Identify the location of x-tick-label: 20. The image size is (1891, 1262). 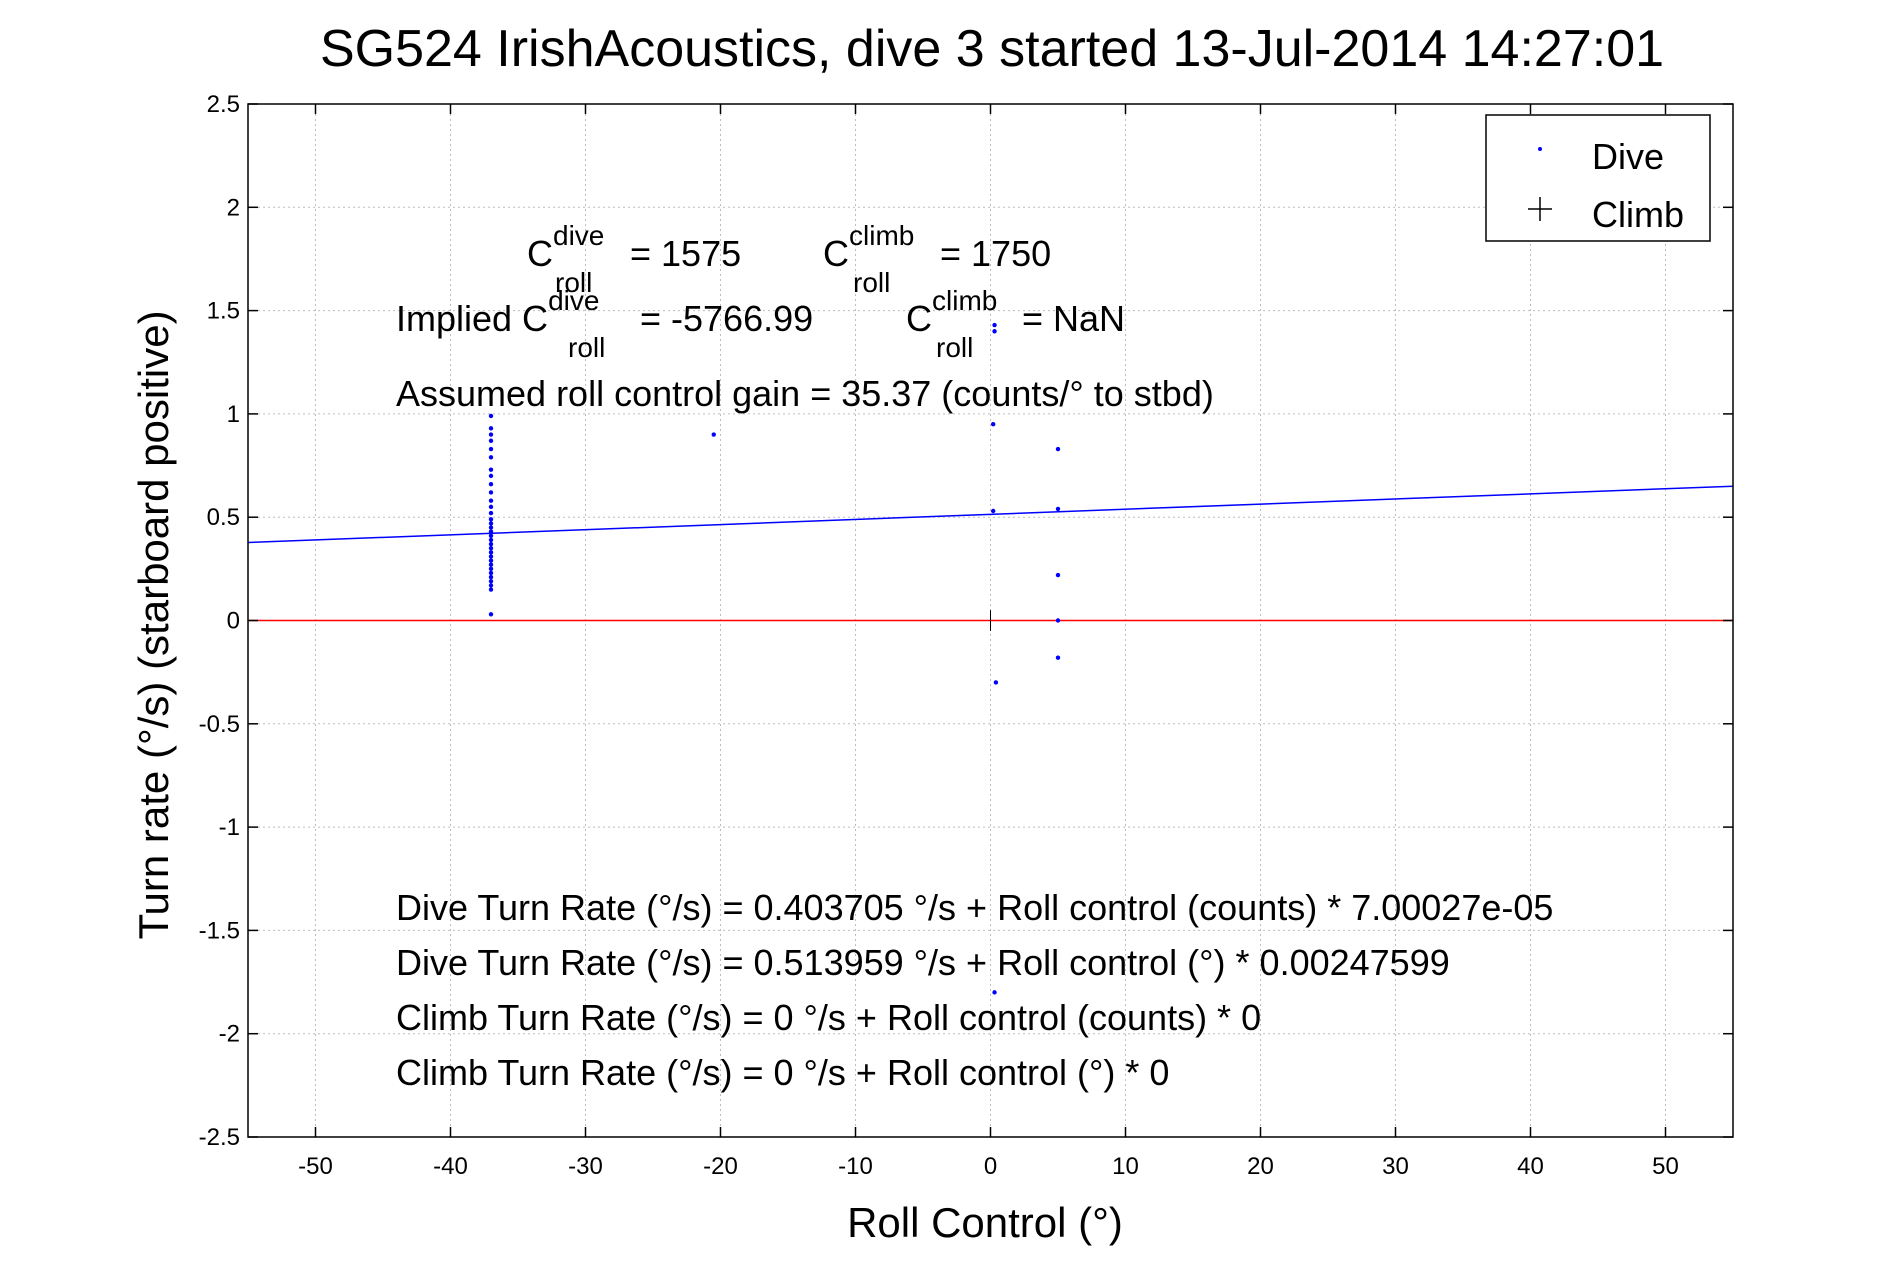
(1260, 1166).